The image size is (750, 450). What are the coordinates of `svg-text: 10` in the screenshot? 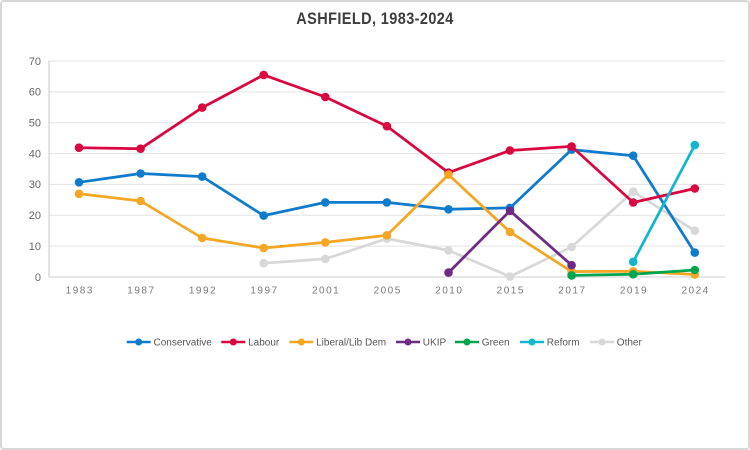 It's located at (35, 247).